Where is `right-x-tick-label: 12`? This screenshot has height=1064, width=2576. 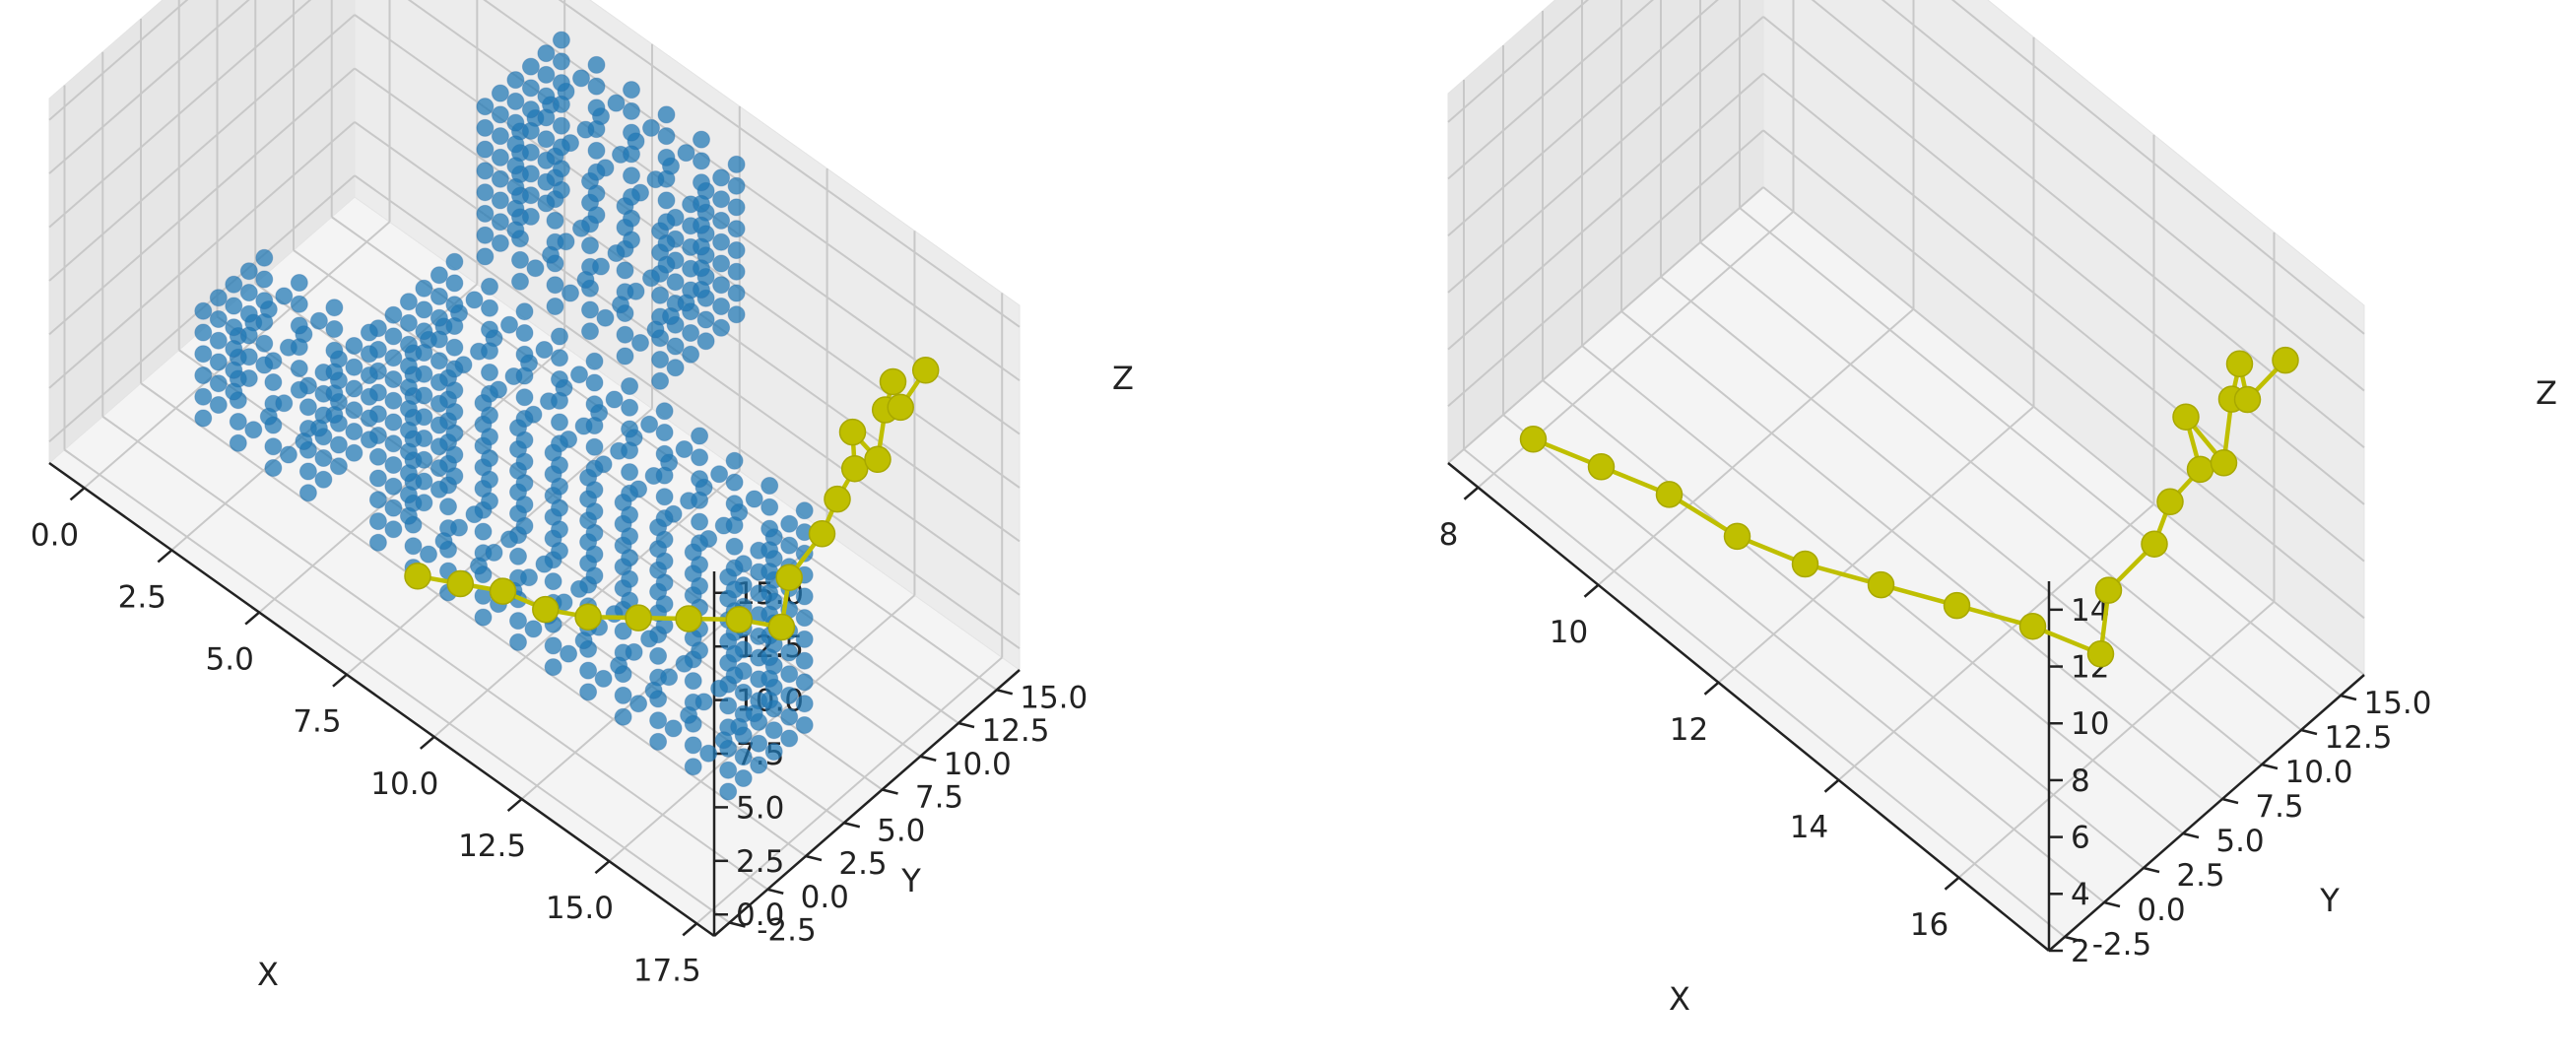 right-x-tick-label: 12 is located at coordinates (1689, 730).